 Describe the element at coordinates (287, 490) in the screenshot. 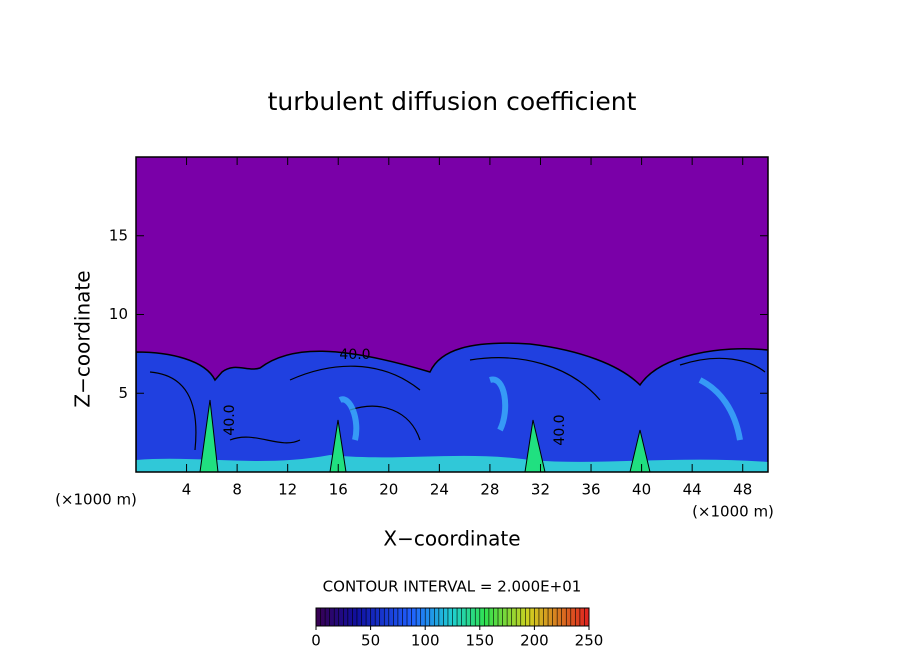

I see `x-tick-label: 12` at that location.